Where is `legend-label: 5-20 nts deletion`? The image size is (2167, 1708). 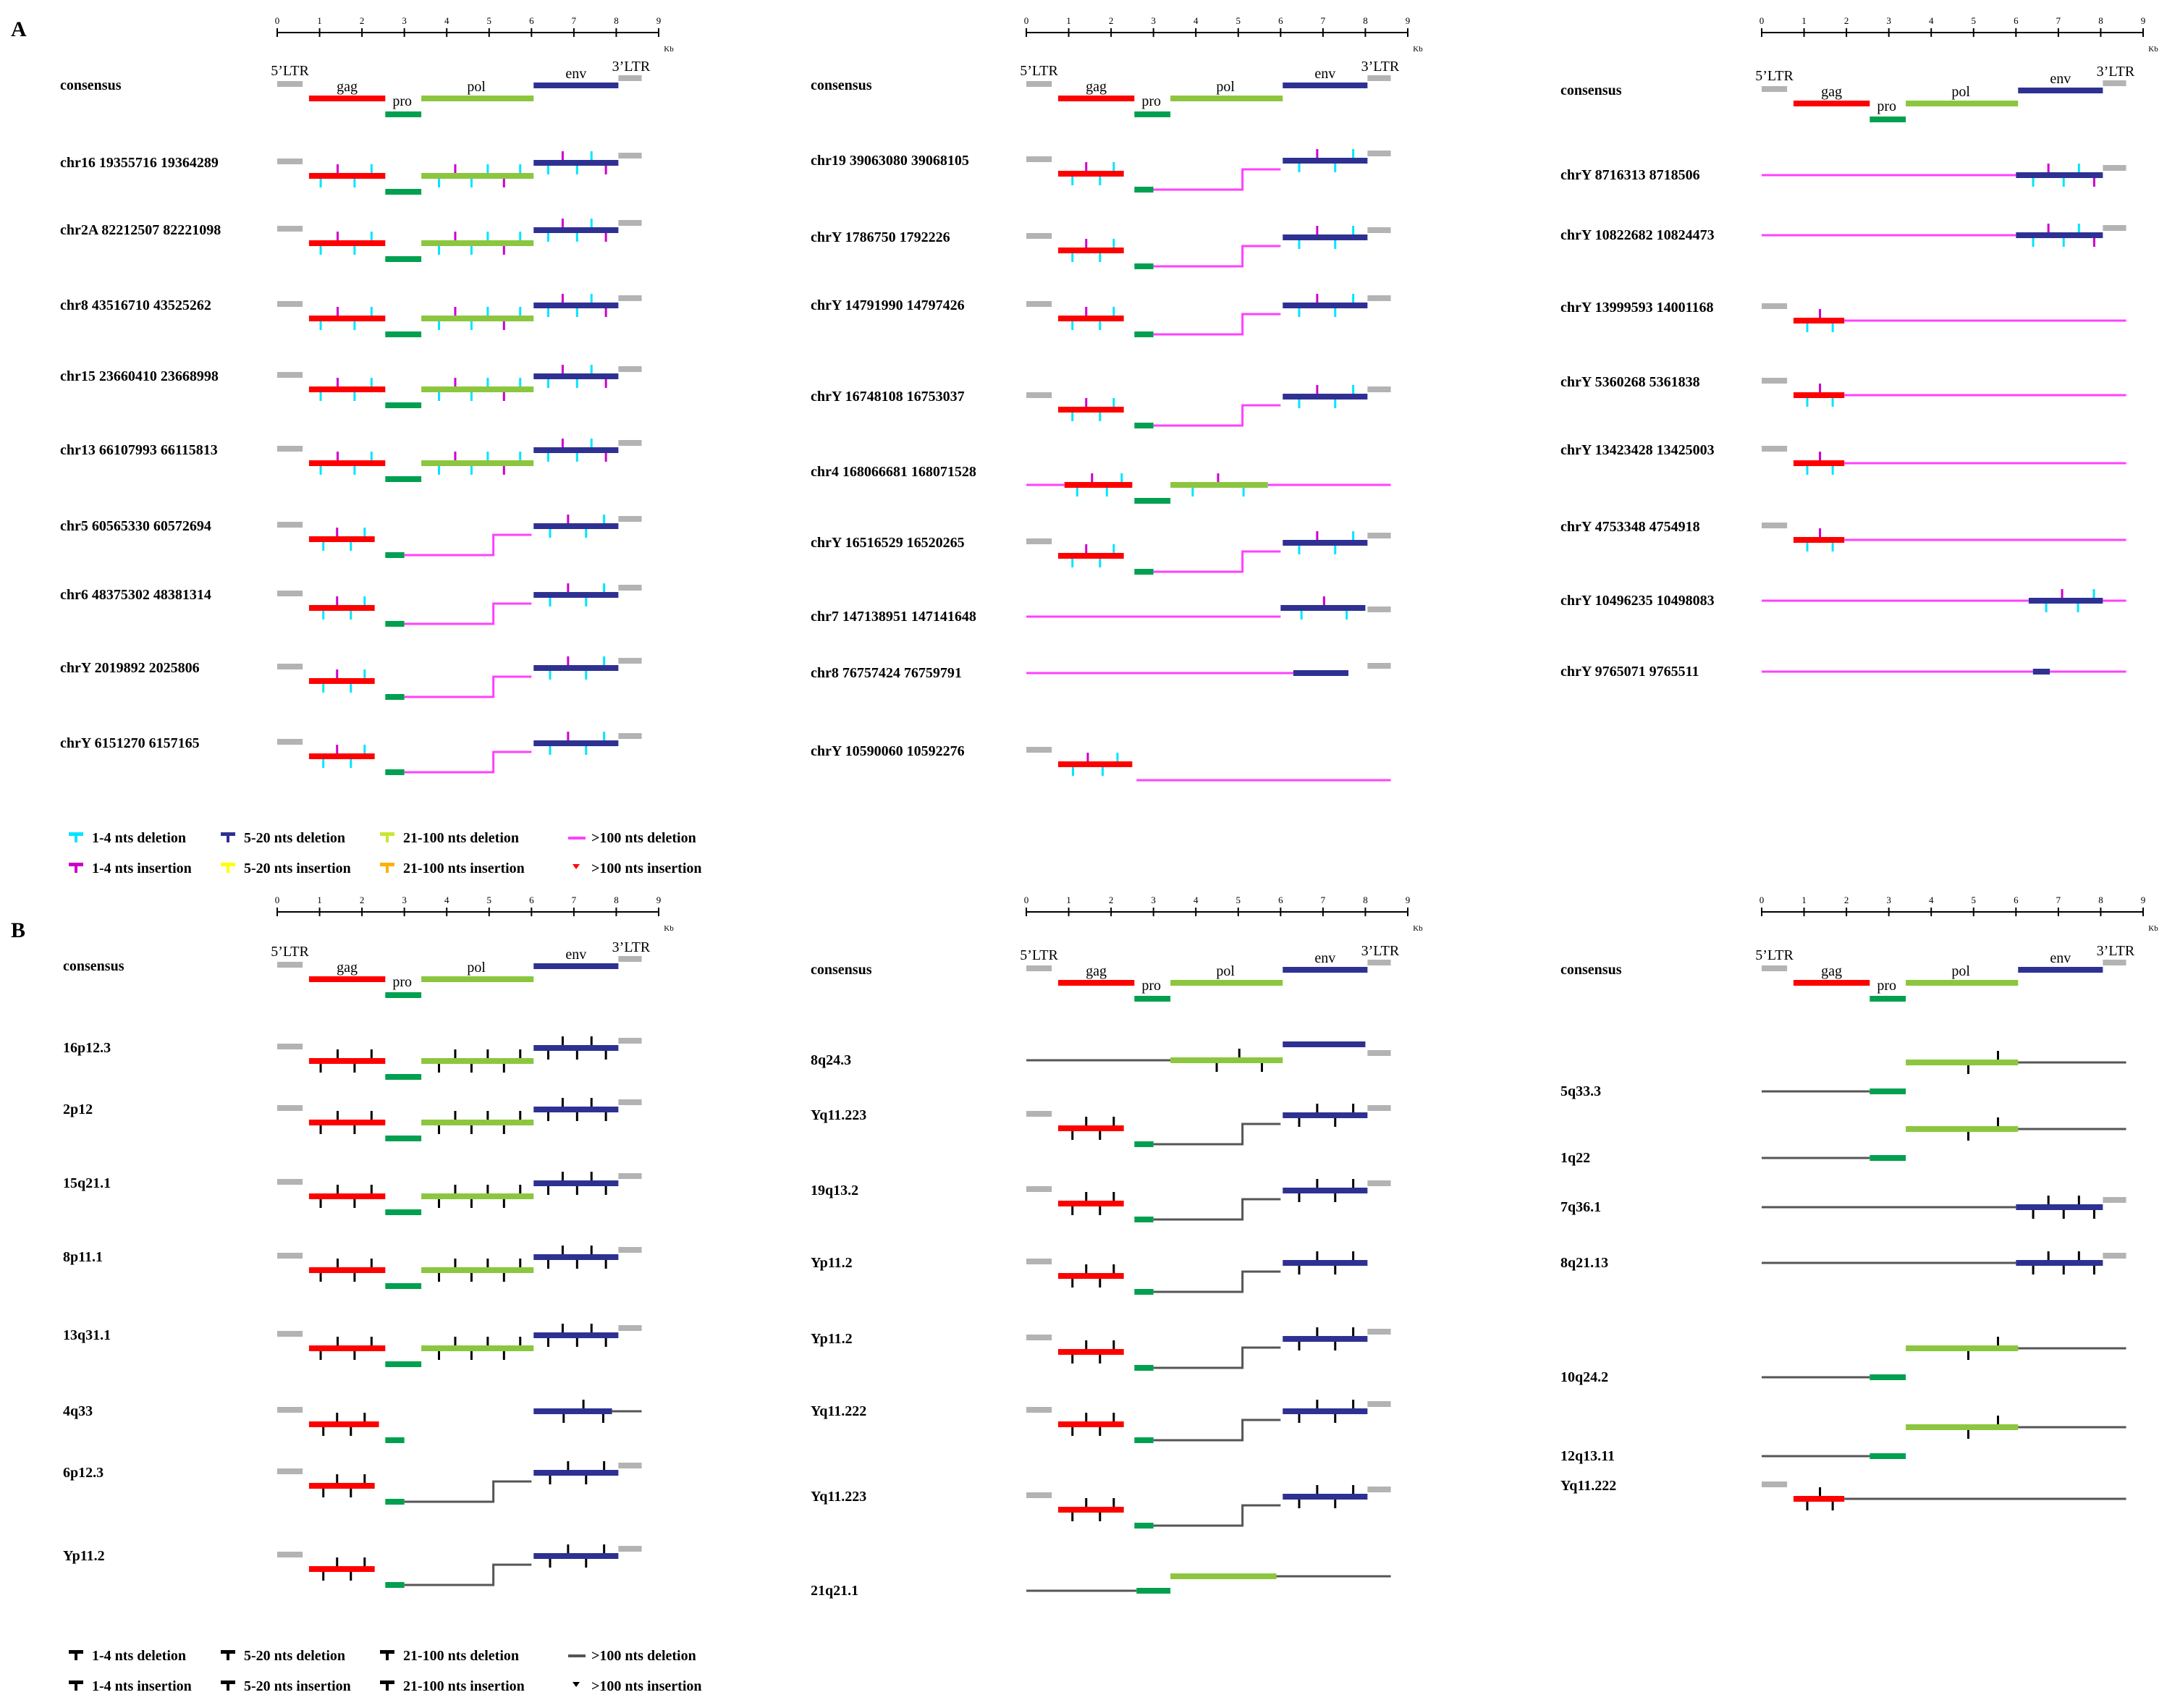 legend-label: 5-20 nts deletion is located at coordinates (294, 1656).